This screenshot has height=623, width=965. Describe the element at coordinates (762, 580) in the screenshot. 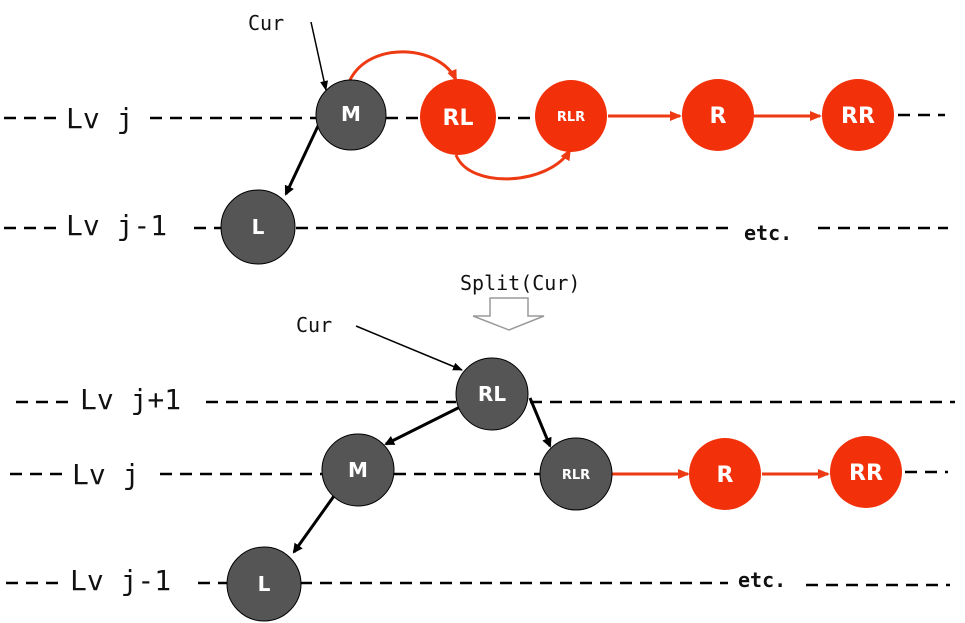

I see `etc-label-after: etc.` at that location.